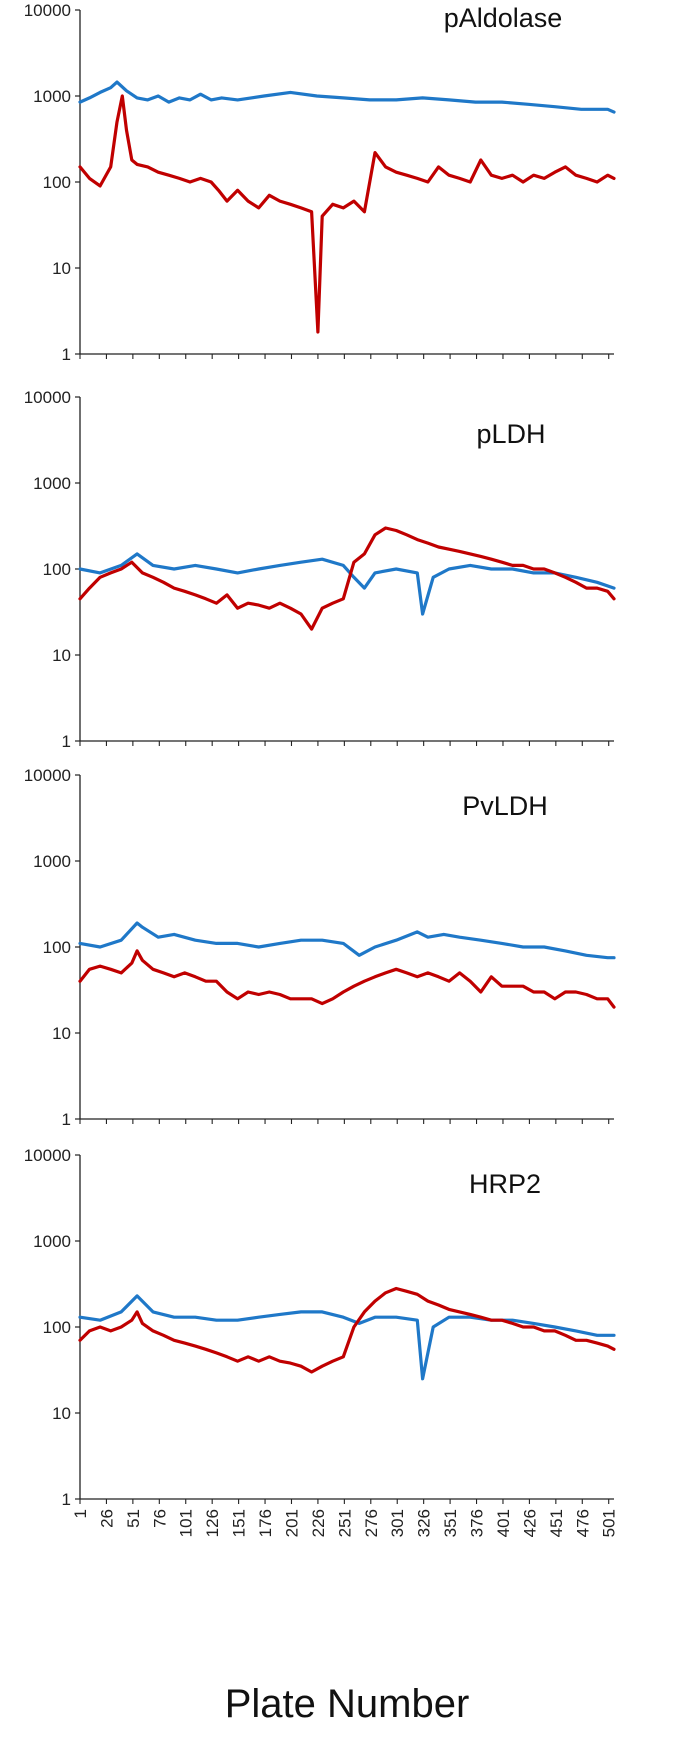  What do you see at coordinates (609, 1523) in the screenshot?
I see `x-tick-label: 501` at bounding box center [609, 1523].